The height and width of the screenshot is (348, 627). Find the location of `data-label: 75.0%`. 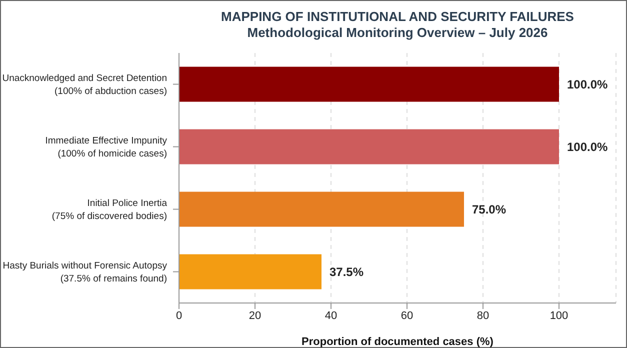

data-label: 75.0% is located at coordinates (489, 209).